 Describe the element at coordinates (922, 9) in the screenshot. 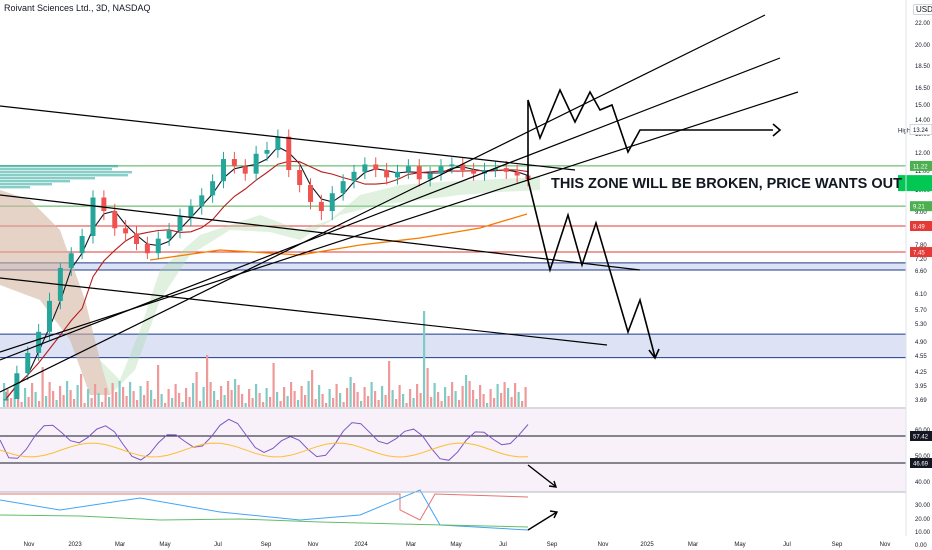

I see `currency-button: USD` at that location.